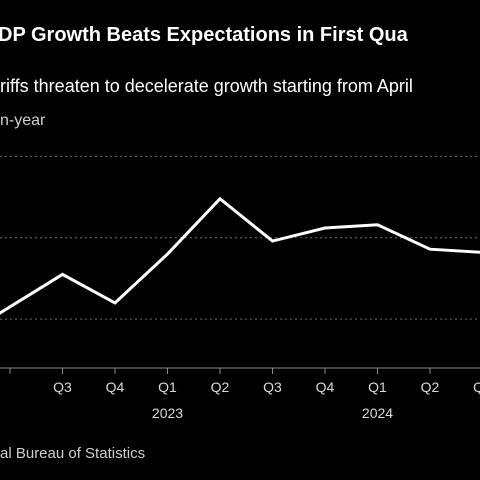 This screenshot has height=480, width=480. Describe the element at coordinates (167, 413) in the screenshot. I see `year-label: 2023` at that location.